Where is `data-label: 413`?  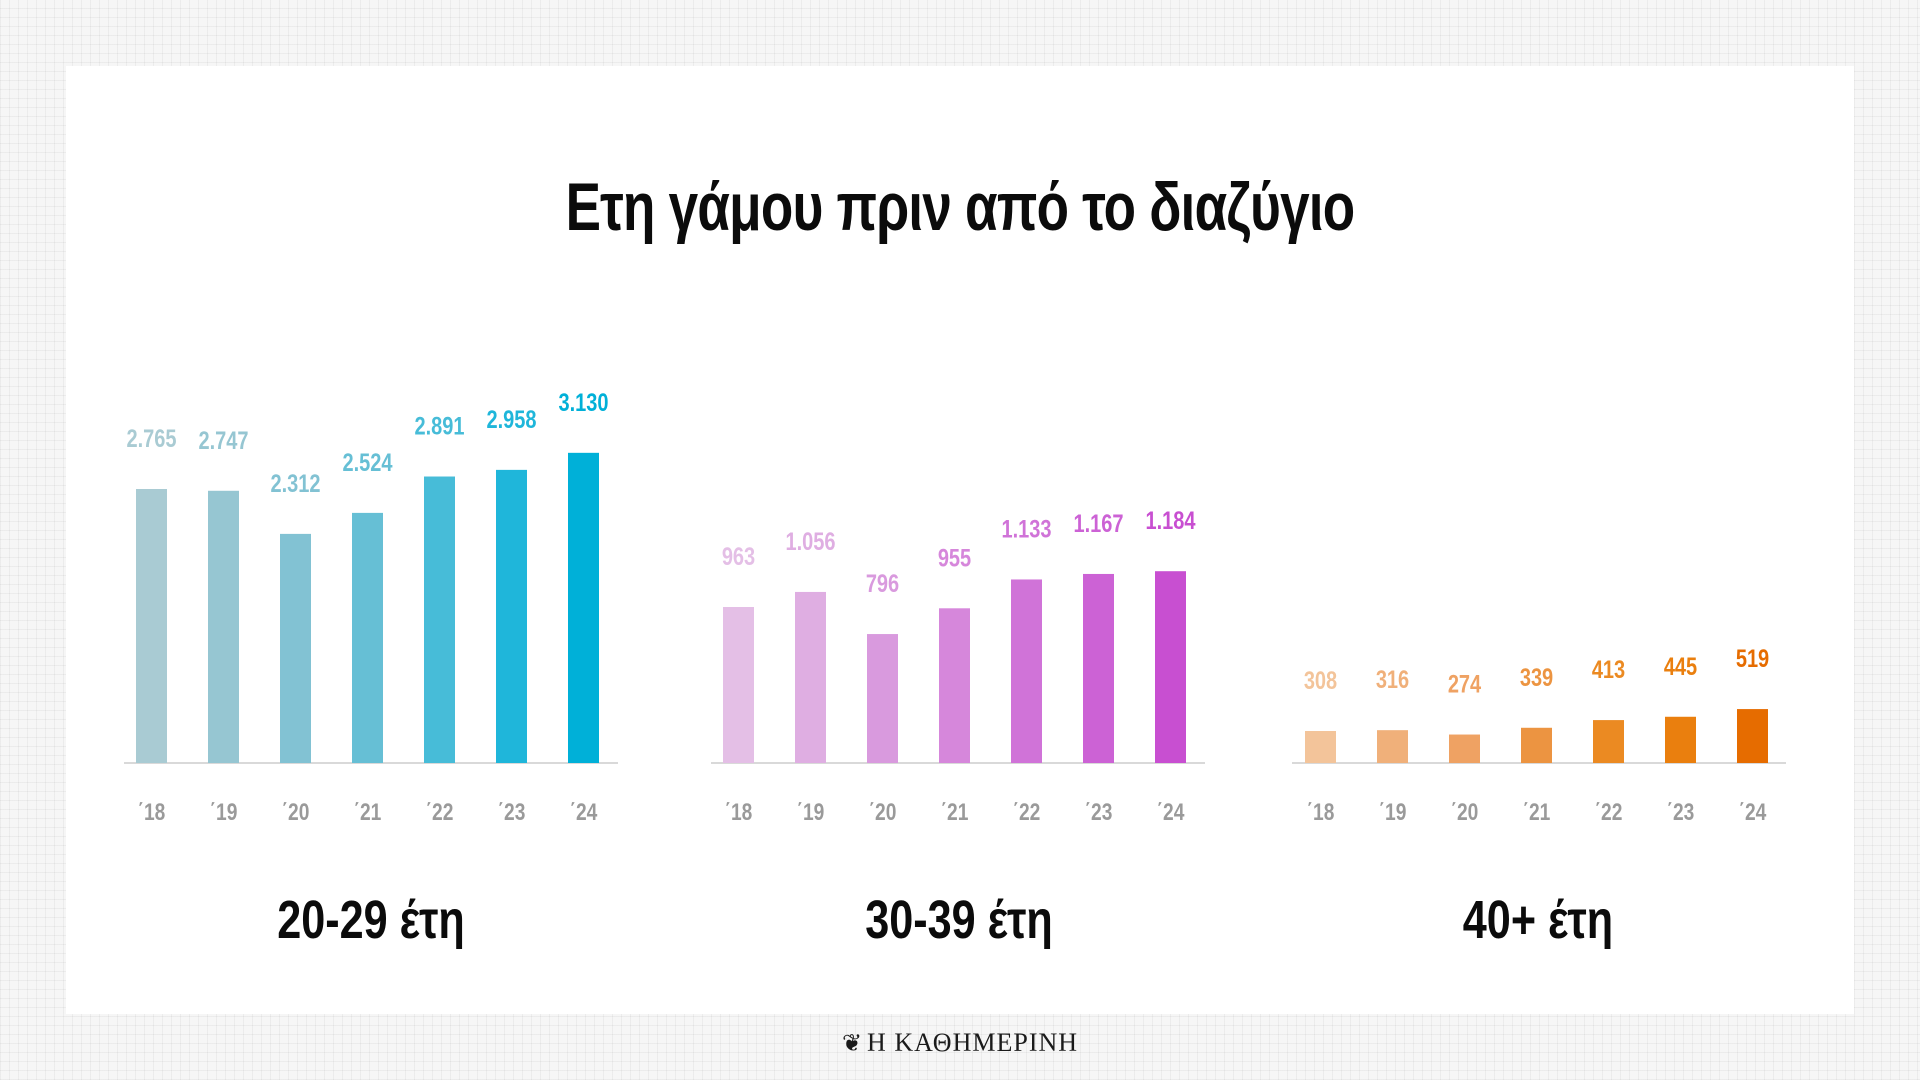
data-label: 413 is located at coordinates (1608, 670).